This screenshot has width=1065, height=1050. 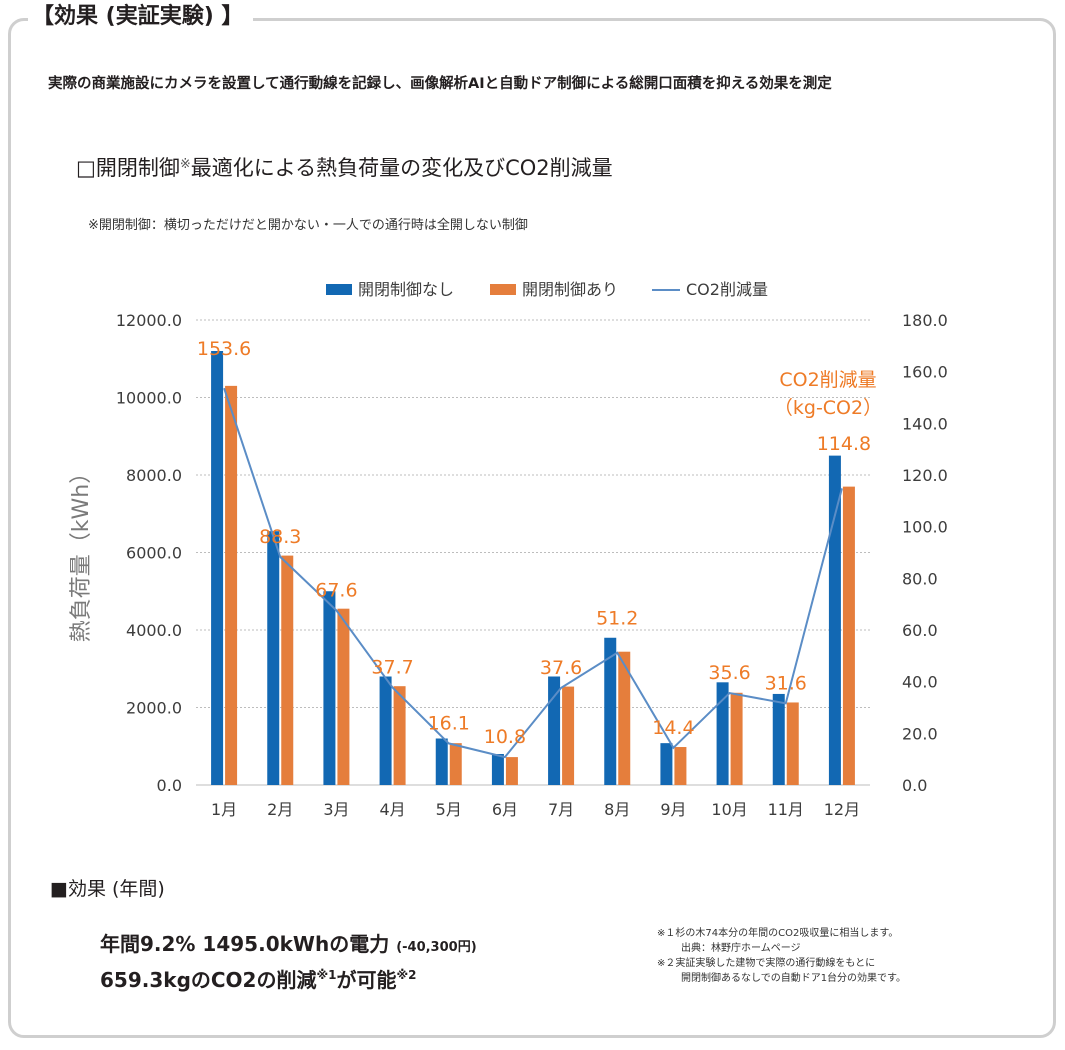 What do you see at coordinates (169, 785) in the screenshot?
I see `y-tick-label: 0.0` at bounding box center [169, 785].